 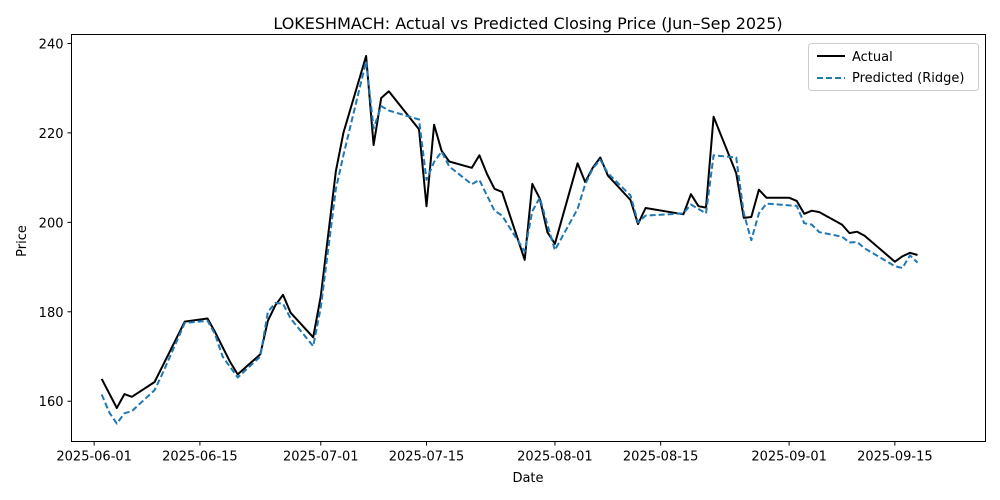 What do you see at coordinates (51, 134) in the screenshot?
I see `y-tick-label: 220` at bounding box center [51, 134].